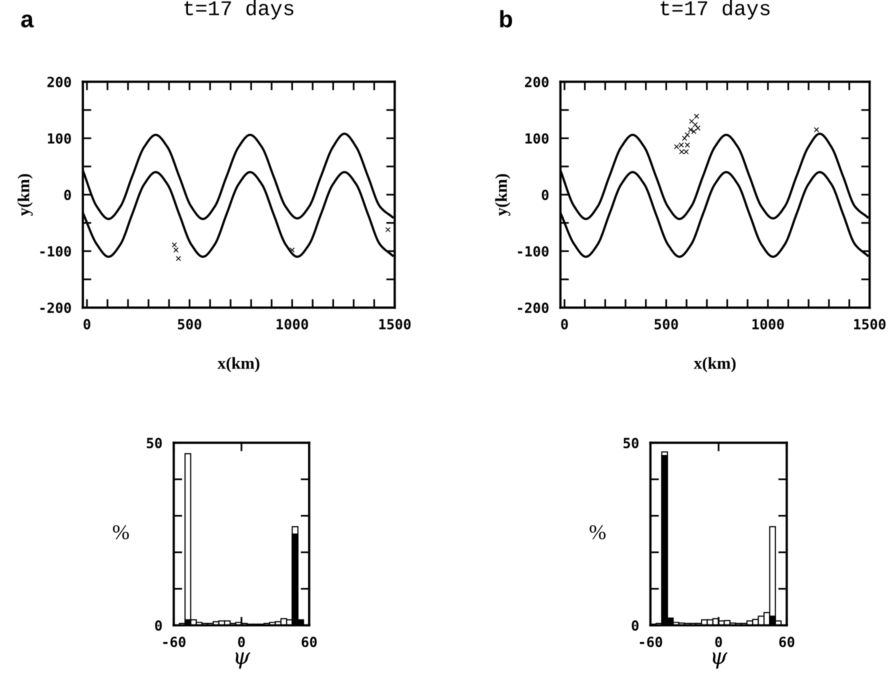  I want to click on text: a, so click(27, 21).